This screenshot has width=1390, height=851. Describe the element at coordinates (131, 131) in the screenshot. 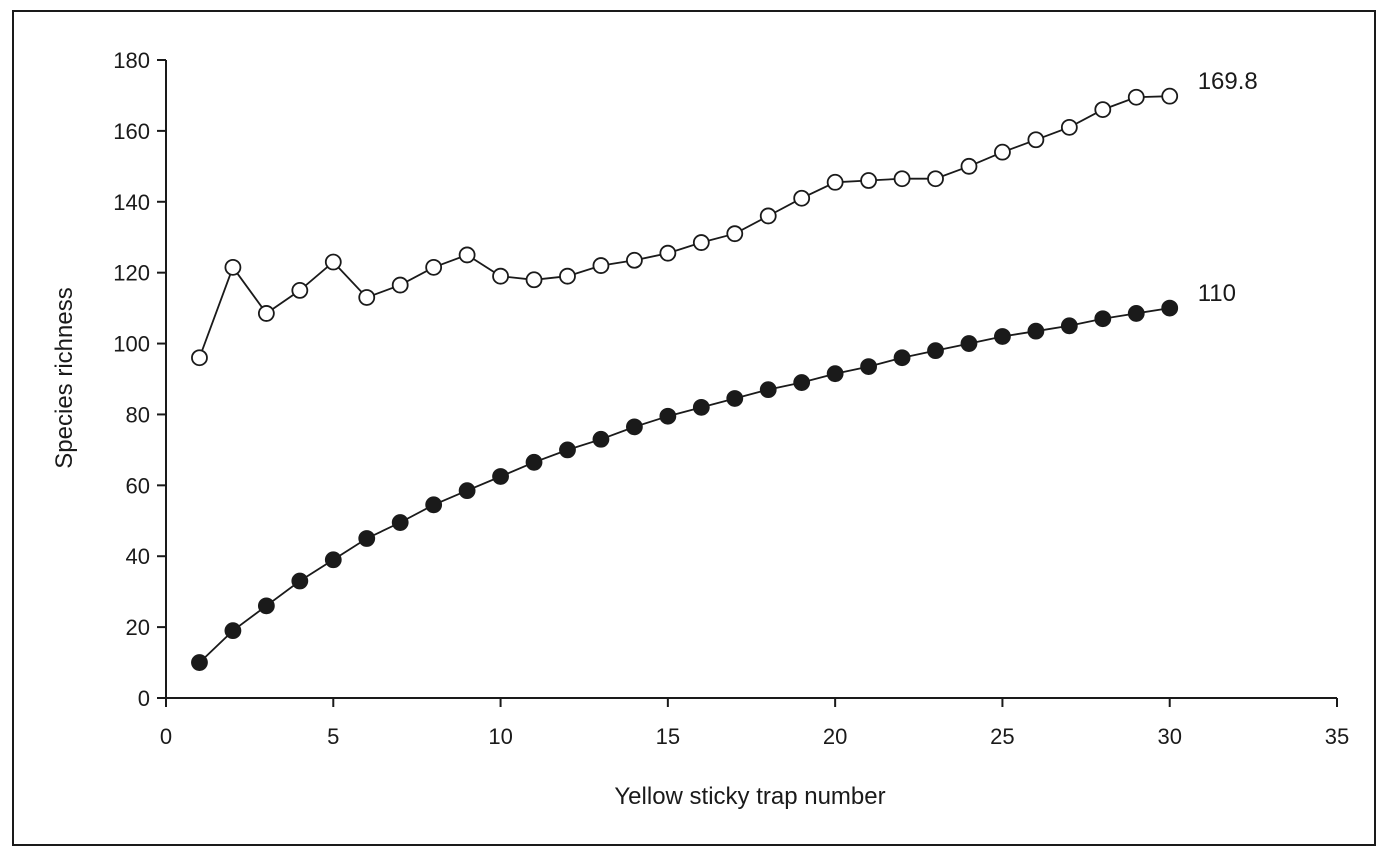

I see `y-tick-label: 160` at that location.